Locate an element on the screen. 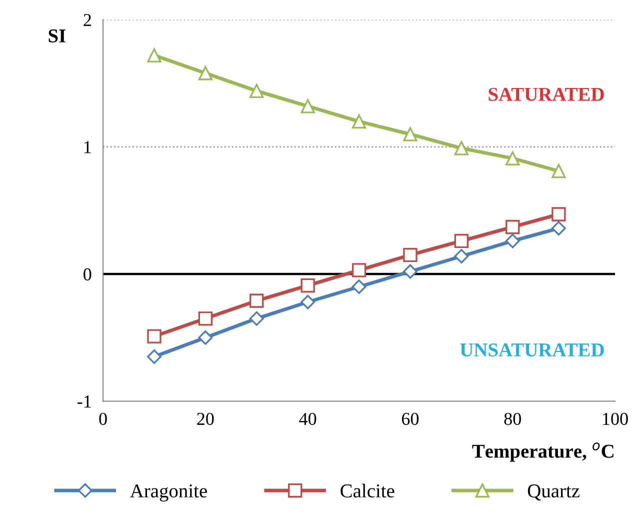 The image size is (636, 519). x-axis-title: Temperature, $^{o}$C is located at coordinates (543, 452).